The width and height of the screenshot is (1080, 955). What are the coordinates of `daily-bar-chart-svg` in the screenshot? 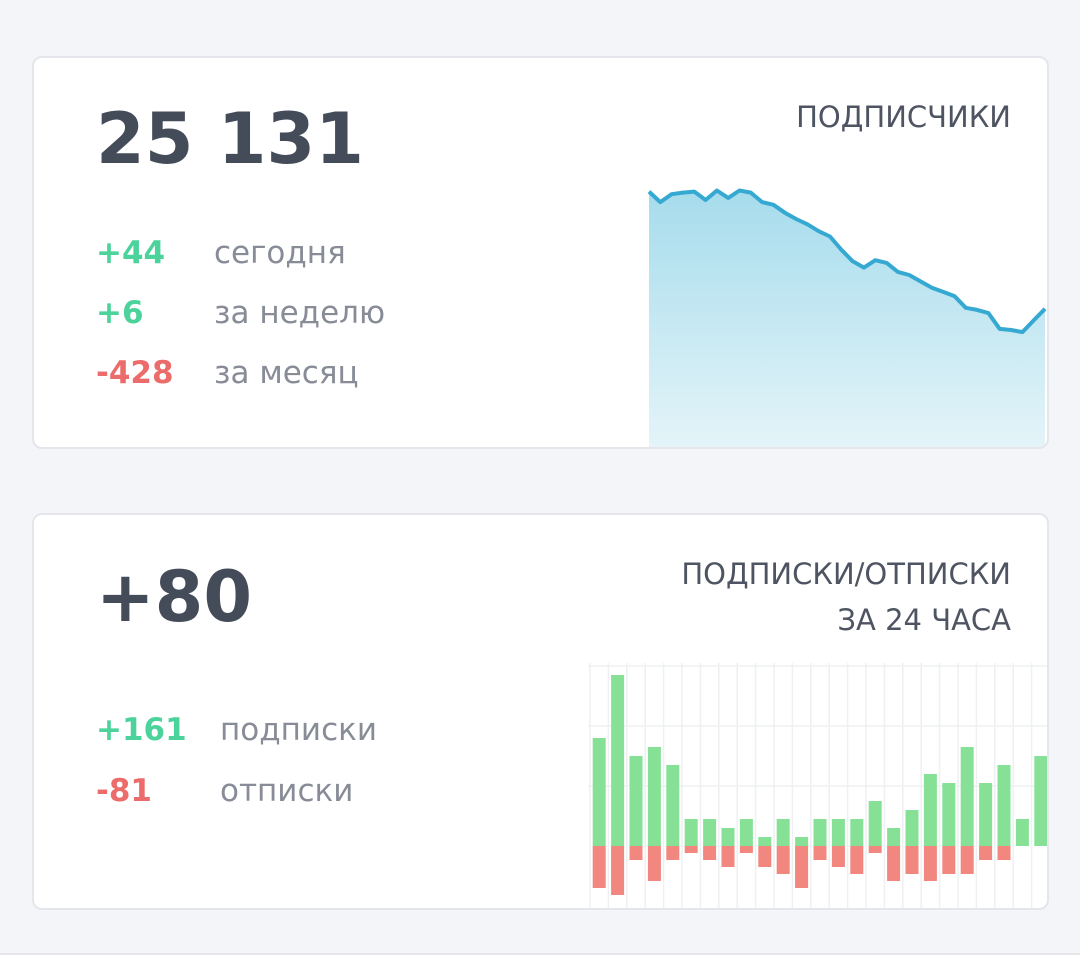 It's located at (817, 785).